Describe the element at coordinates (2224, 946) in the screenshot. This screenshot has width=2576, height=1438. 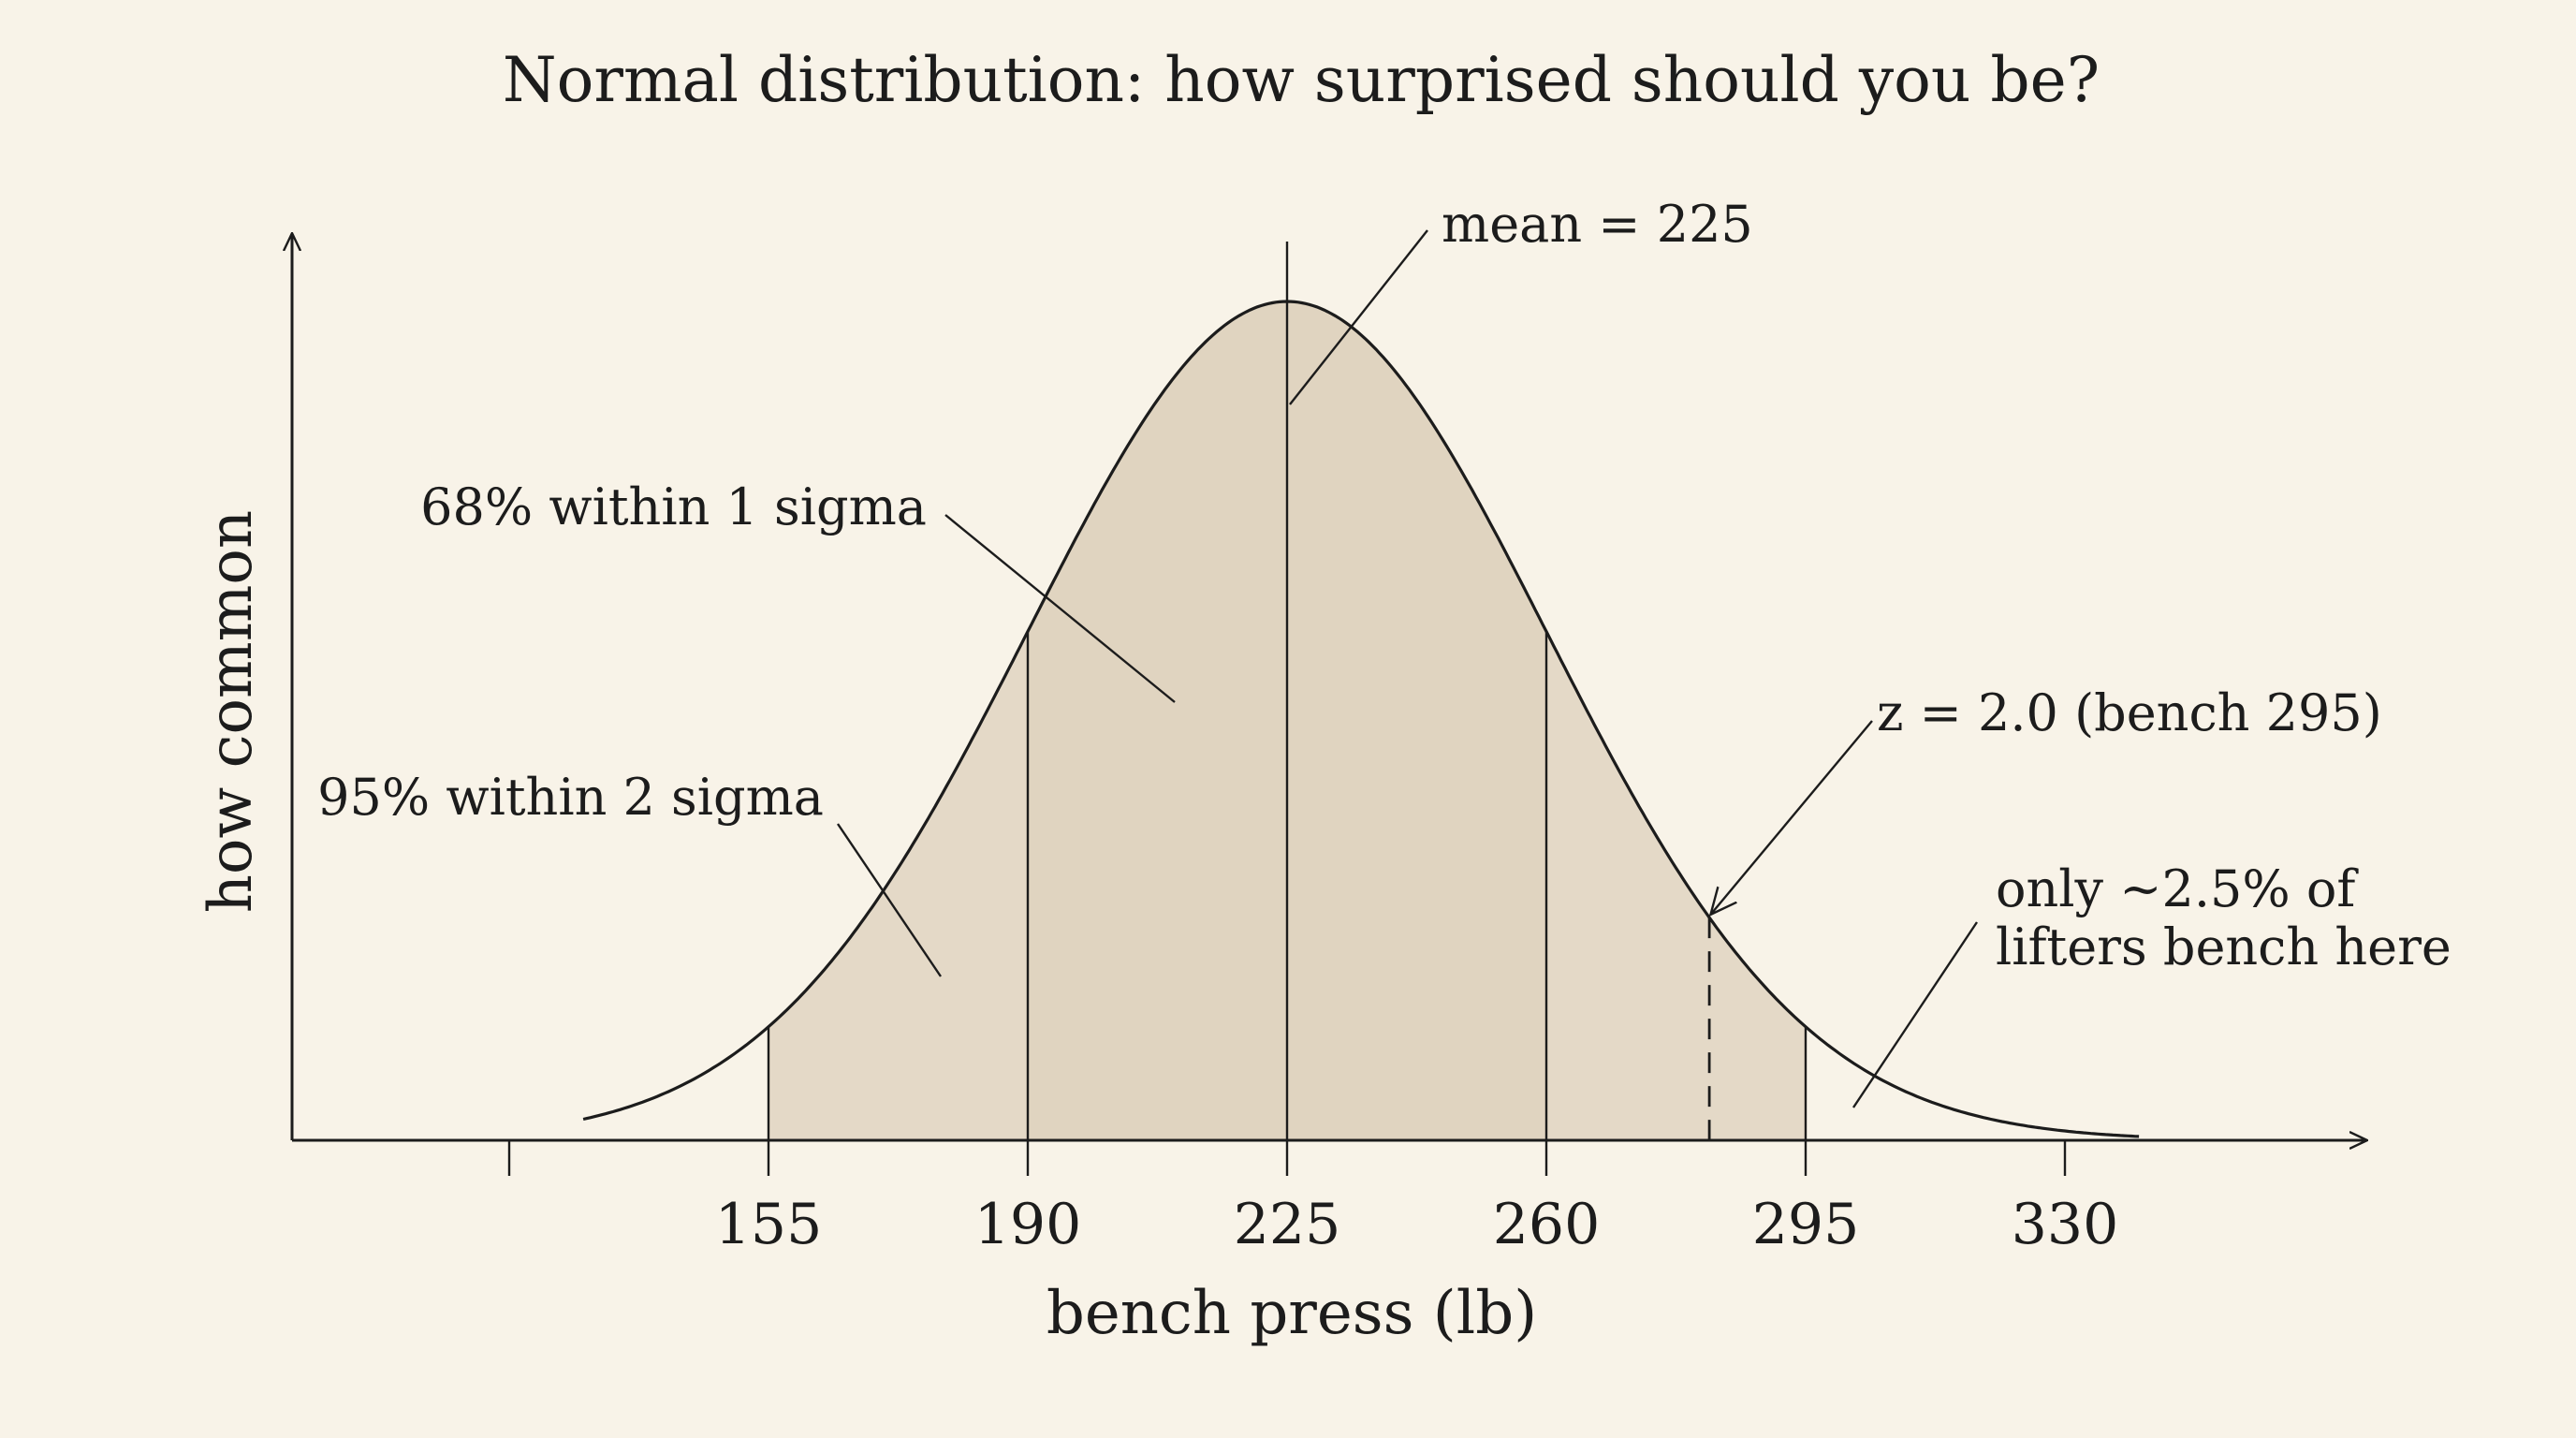
I see `tail-annotation-line2: lifters bench here` at that location.